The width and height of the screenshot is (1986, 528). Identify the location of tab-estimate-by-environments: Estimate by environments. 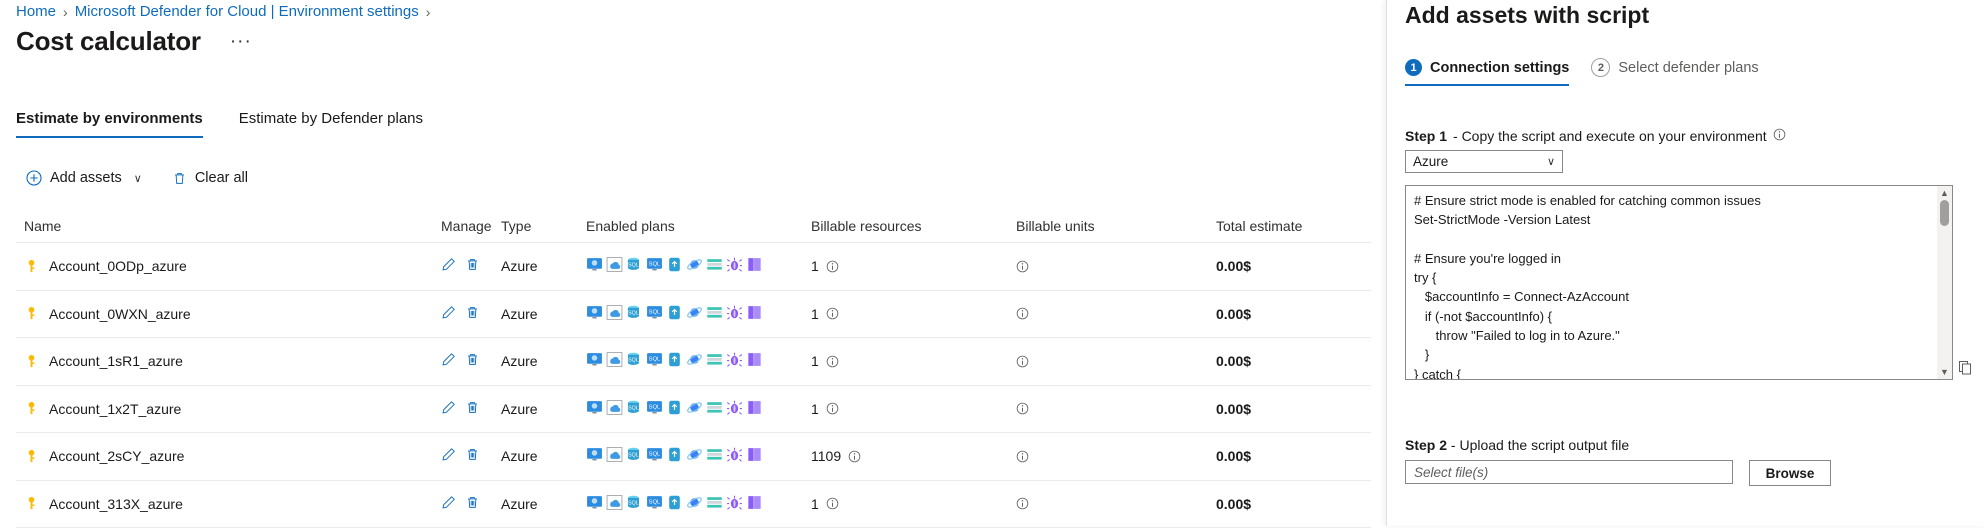
(118, 124).